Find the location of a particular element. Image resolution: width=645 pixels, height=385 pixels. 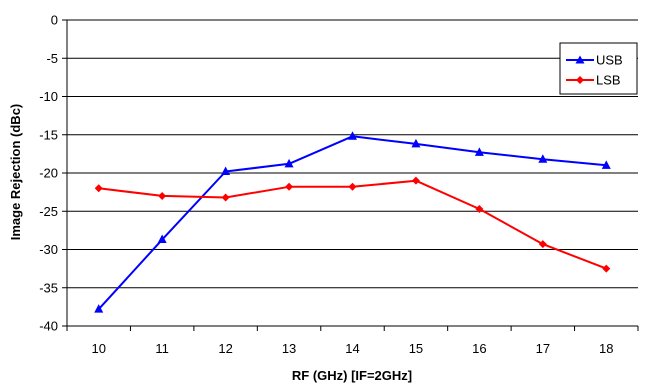

legend-box is located at coordinates (598, 68).